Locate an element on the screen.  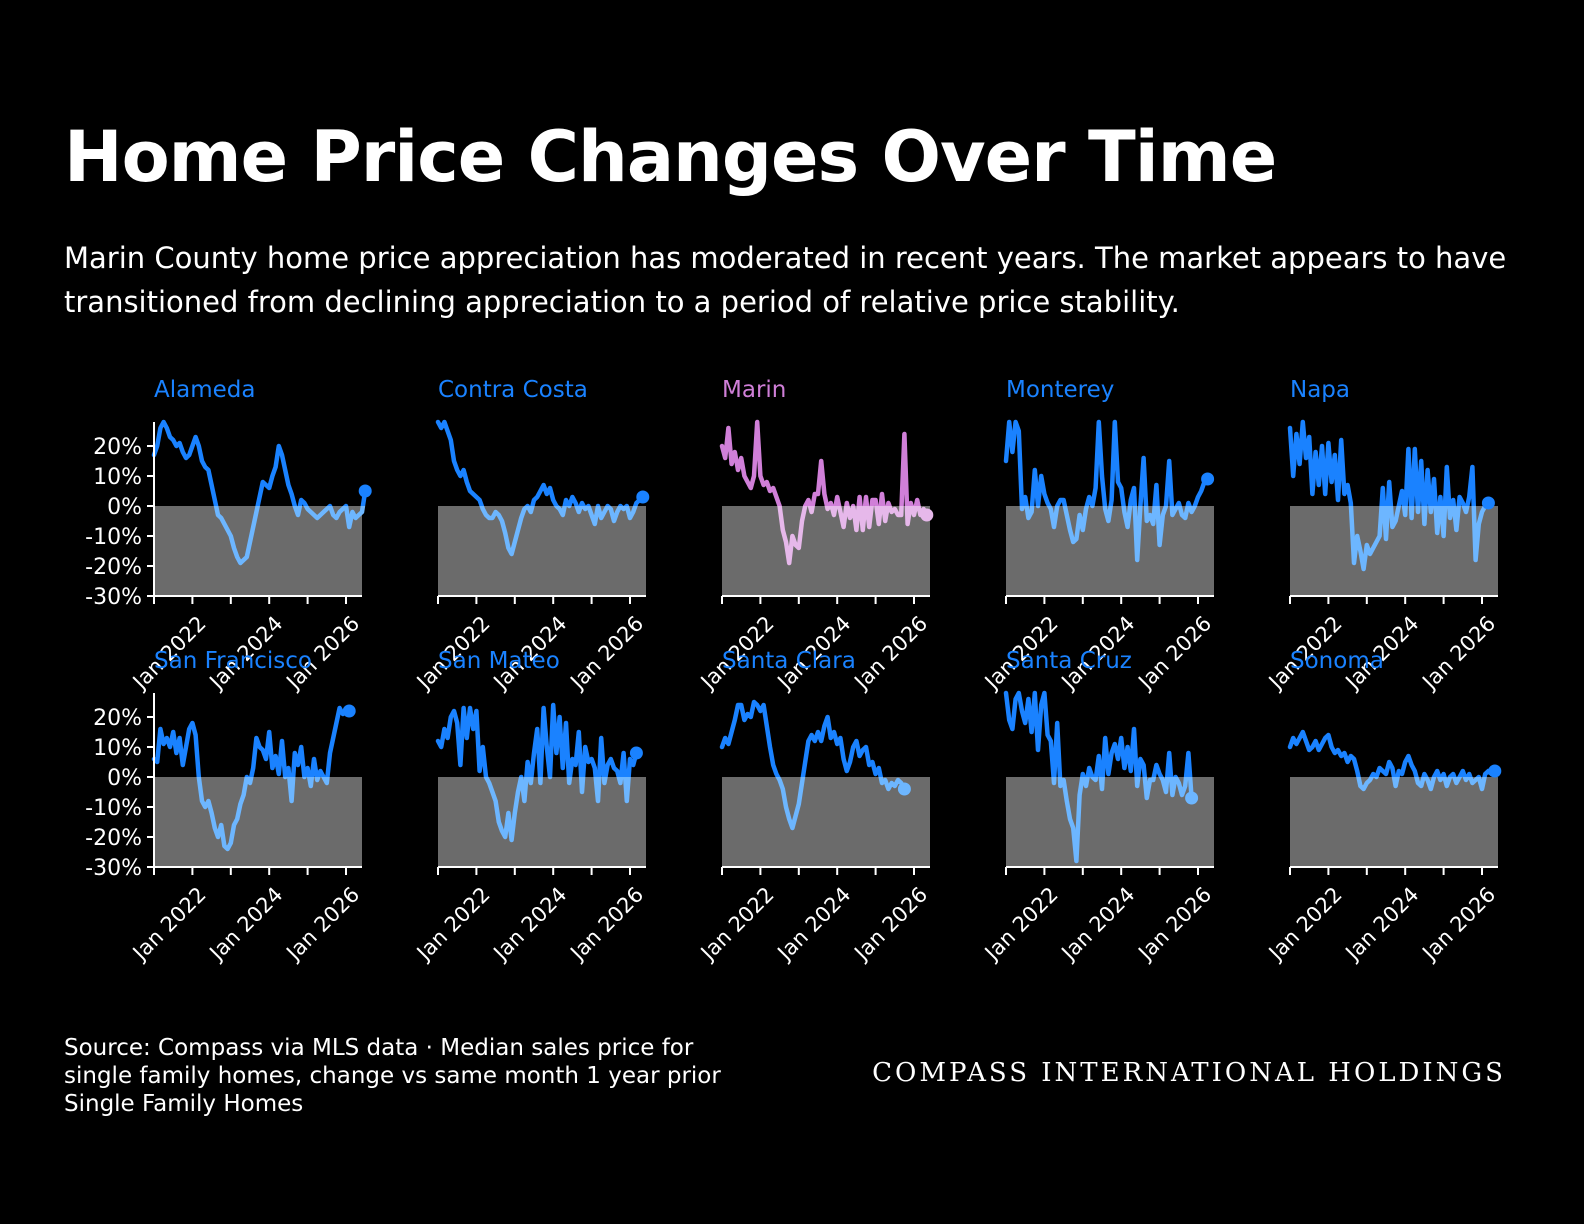
panel-title: Sonoma is located at coordinates (1337, 661).